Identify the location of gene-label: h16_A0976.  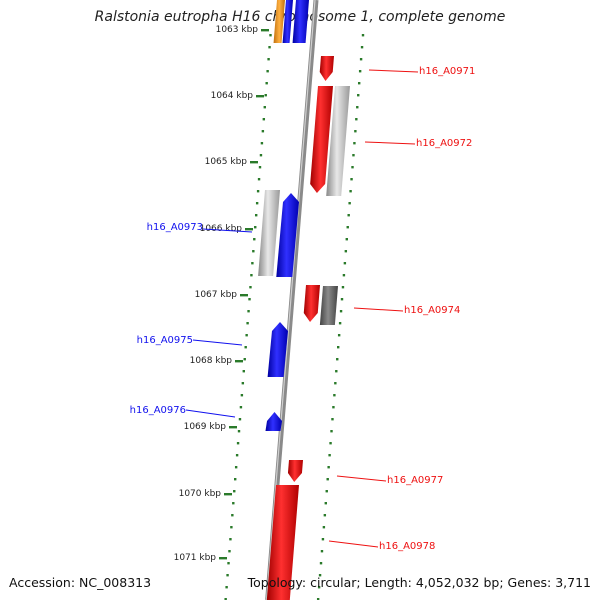
(158, 410).